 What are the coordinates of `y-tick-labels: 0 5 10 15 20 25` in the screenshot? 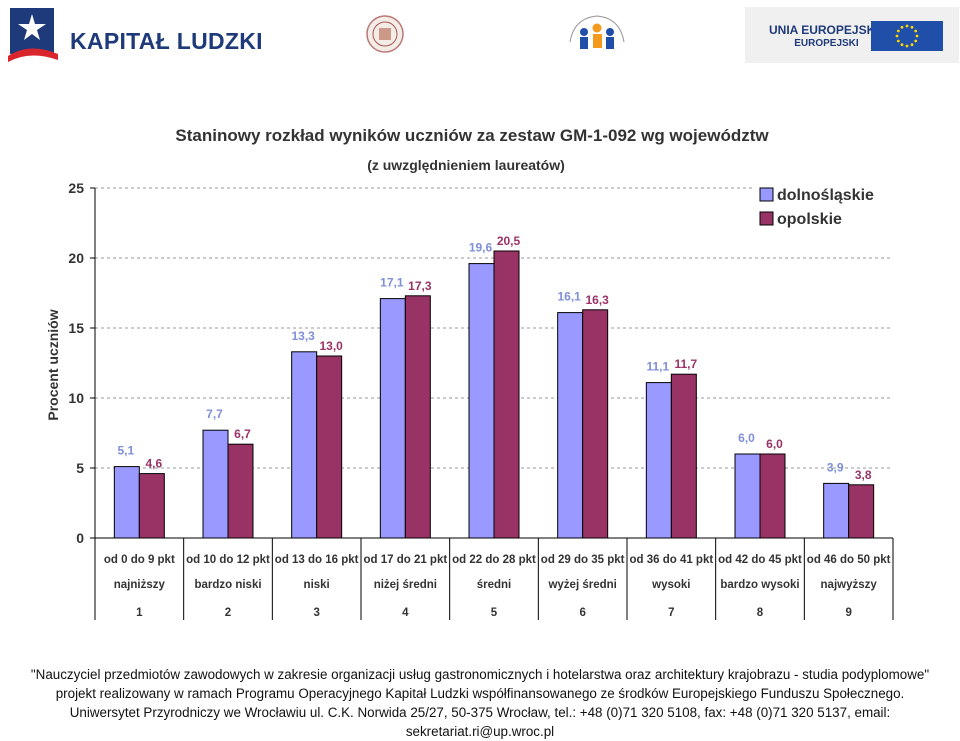 It's located at (76, 363).